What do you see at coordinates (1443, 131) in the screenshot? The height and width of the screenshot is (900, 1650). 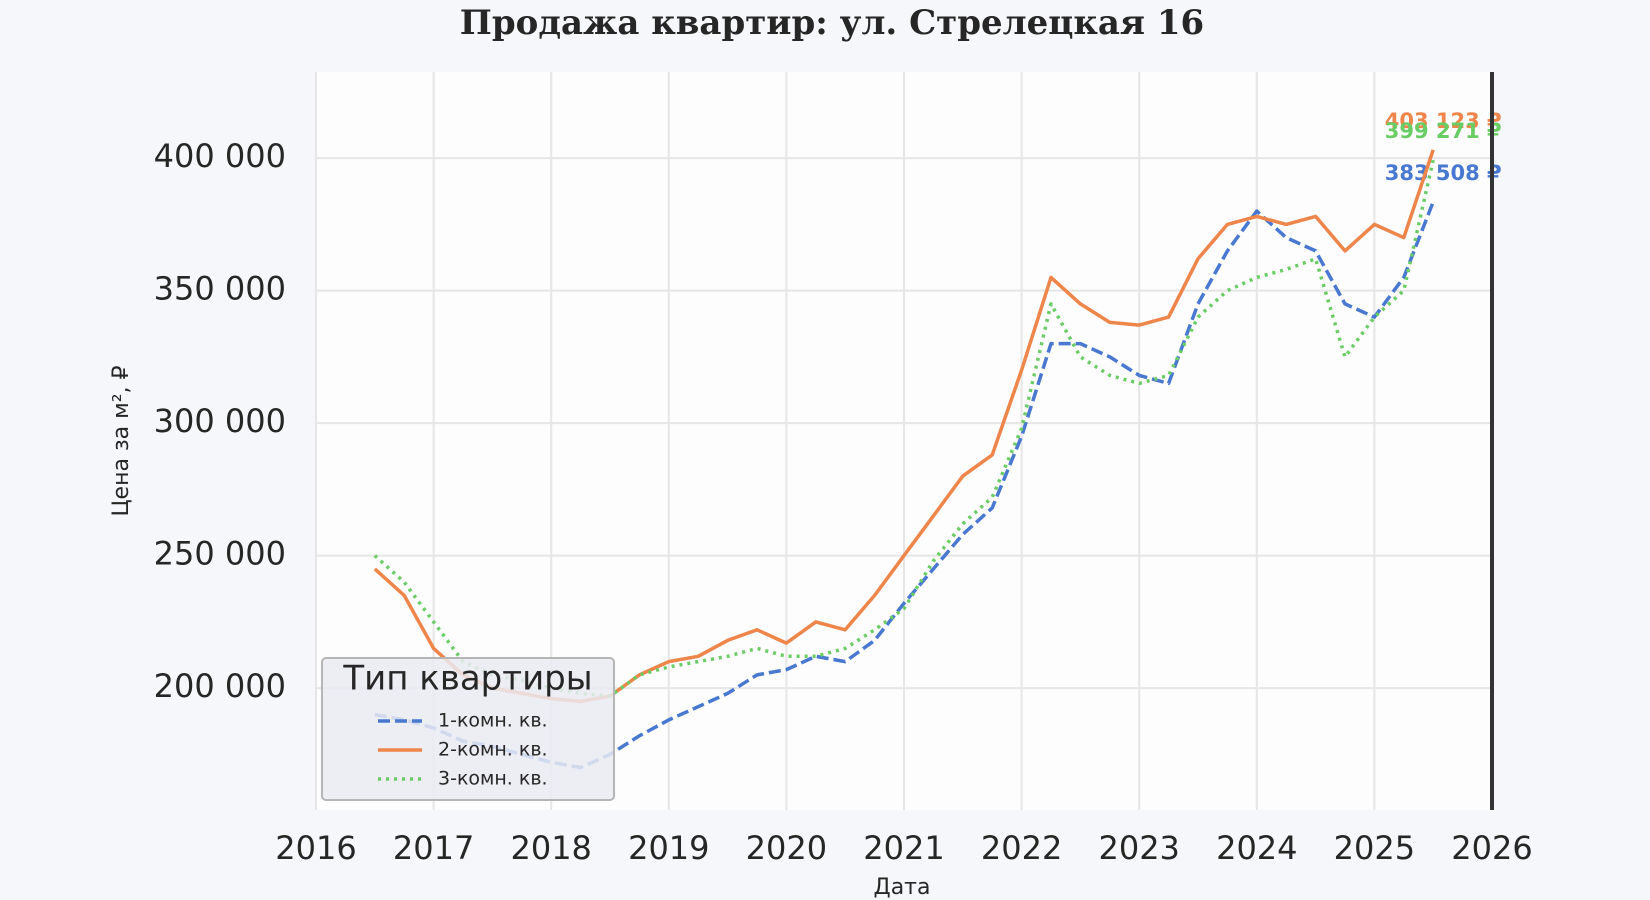 I see `end-label: 399 271 ₽` at bounding box center [1443, 131].